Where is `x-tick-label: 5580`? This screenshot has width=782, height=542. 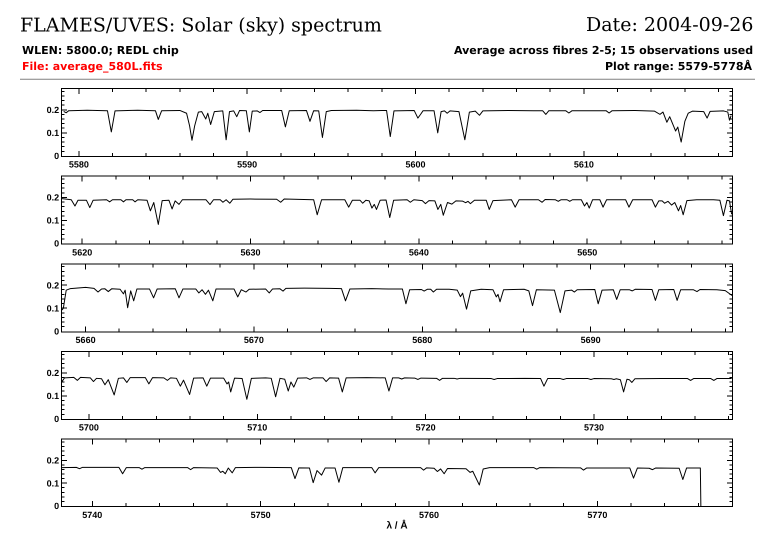 x-tick-label: 5580 is located at coordinates (78, 165).